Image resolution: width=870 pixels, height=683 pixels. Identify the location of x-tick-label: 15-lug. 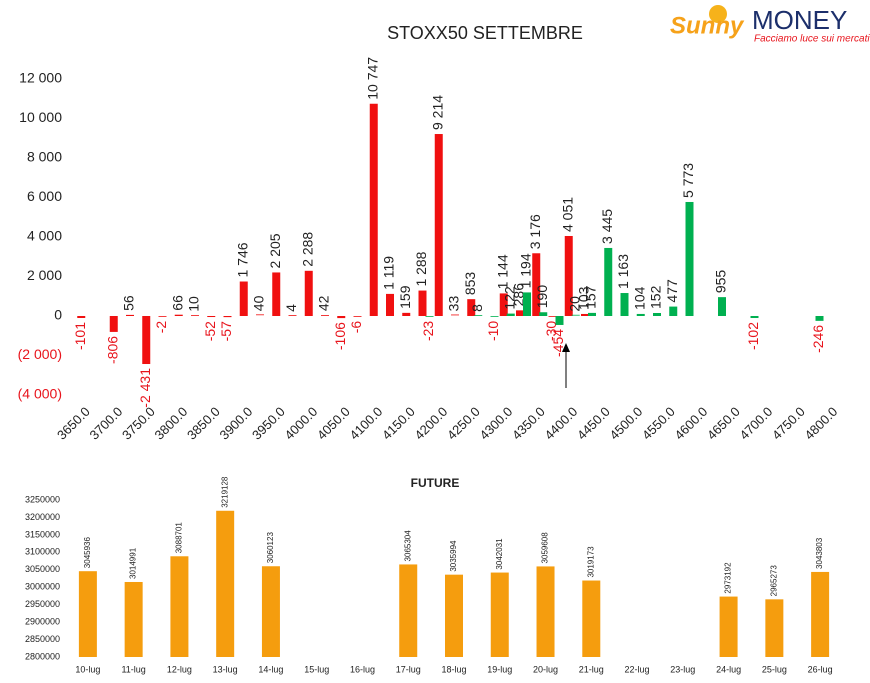
(316, 669).